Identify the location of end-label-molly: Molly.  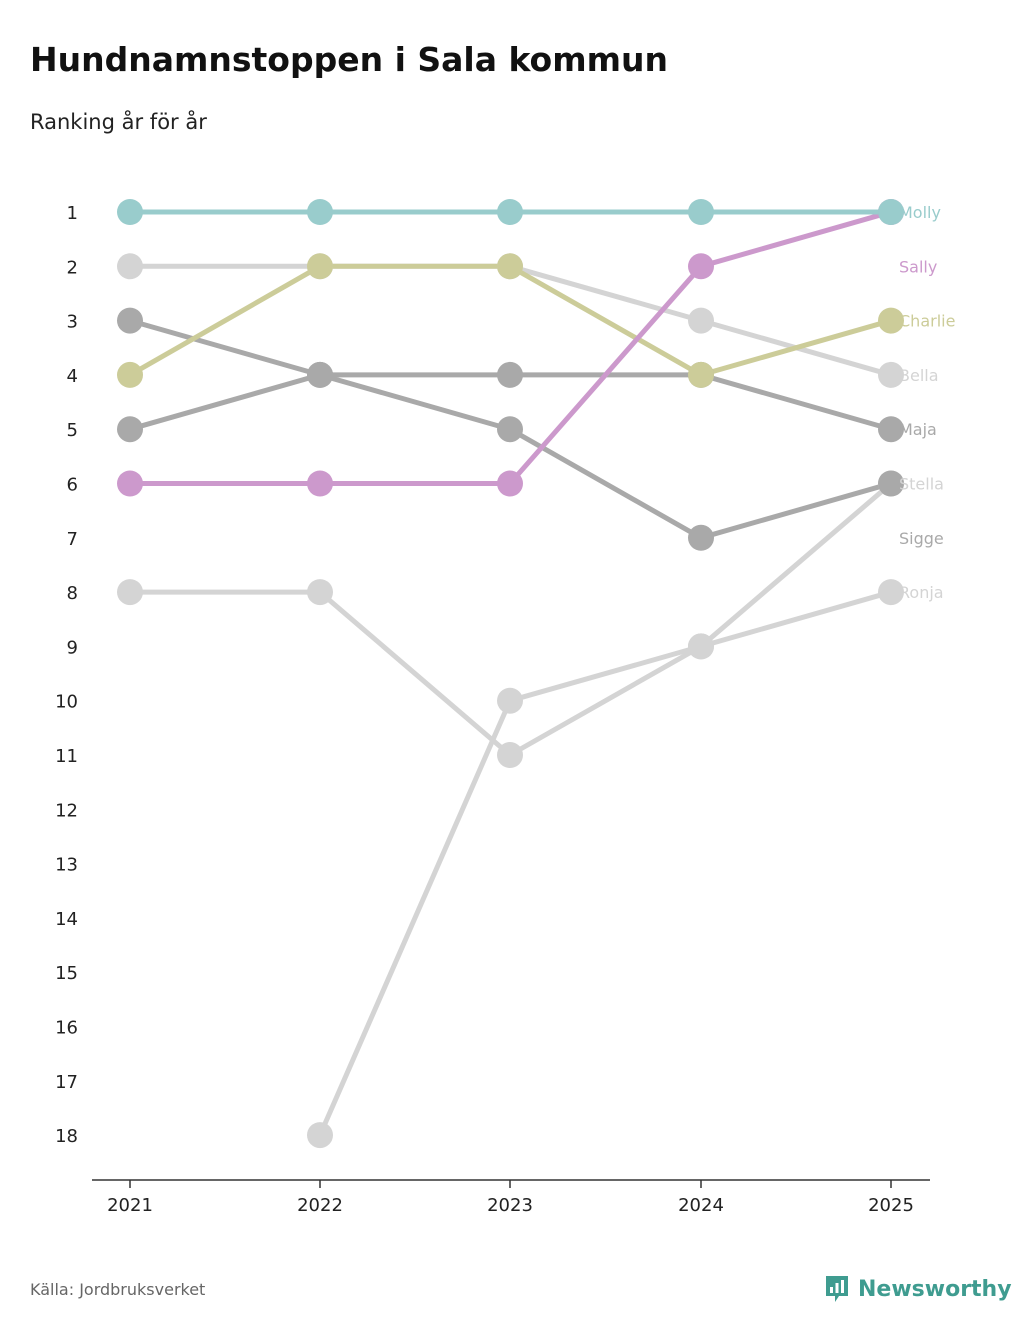
(920, 212).